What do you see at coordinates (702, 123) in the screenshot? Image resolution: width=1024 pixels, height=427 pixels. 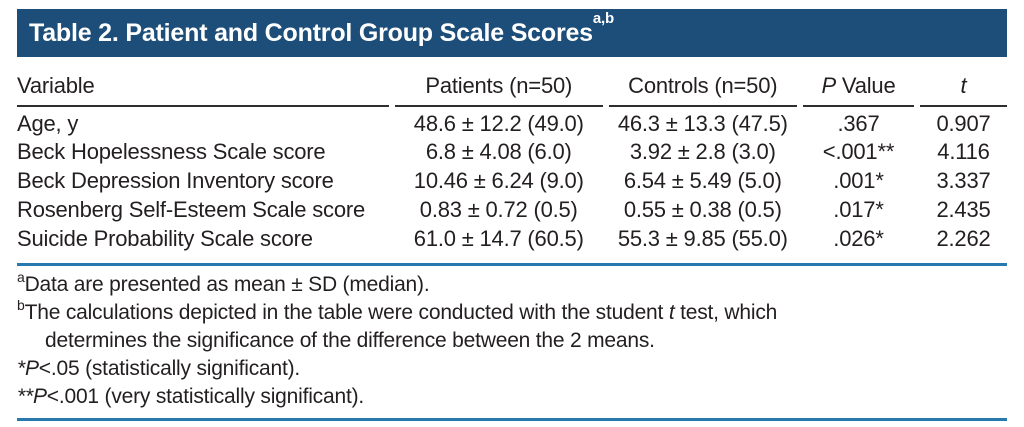 I see `cell-controls: 46.3 ± 13.3 (47.5)` at bounding box center [702, 123].